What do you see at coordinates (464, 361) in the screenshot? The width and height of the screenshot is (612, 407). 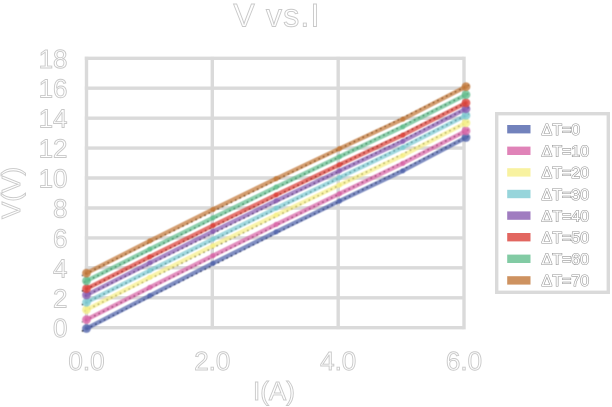 I see `svg-text: 6.0` at bounding box center [464, 361].